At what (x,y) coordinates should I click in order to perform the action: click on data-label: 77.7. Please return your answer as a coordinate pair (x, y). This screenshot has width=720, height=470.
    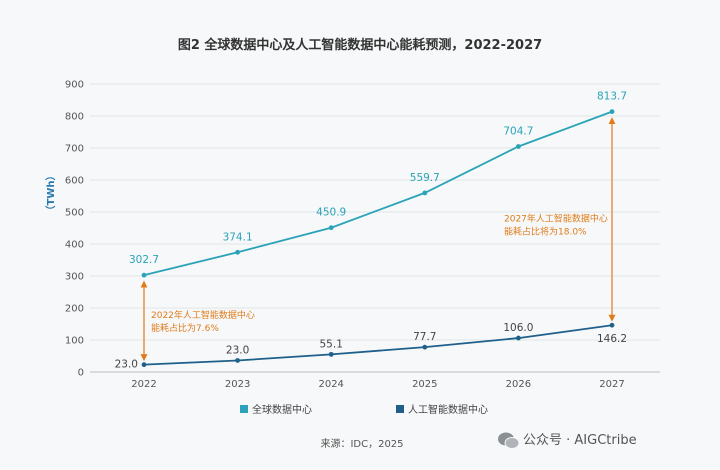
    Looking at the image, I should click on (424, 337).